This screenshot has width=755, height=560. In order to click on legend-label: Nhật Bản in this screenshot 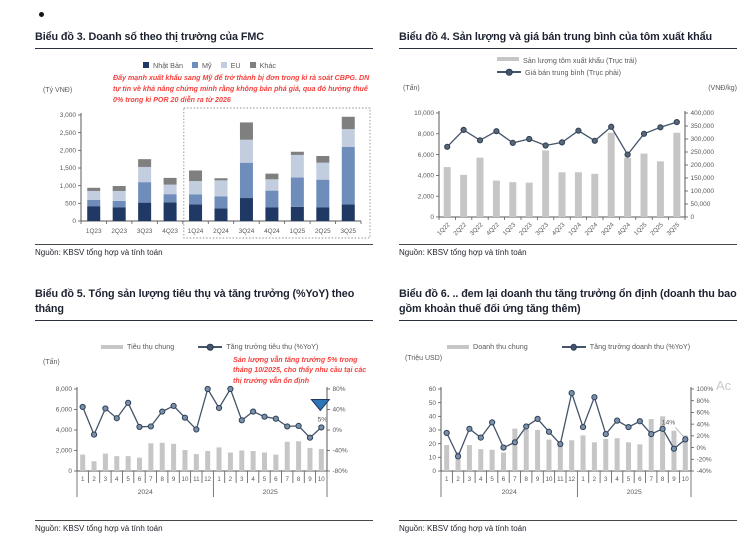, I will do `click(168, 65)`.